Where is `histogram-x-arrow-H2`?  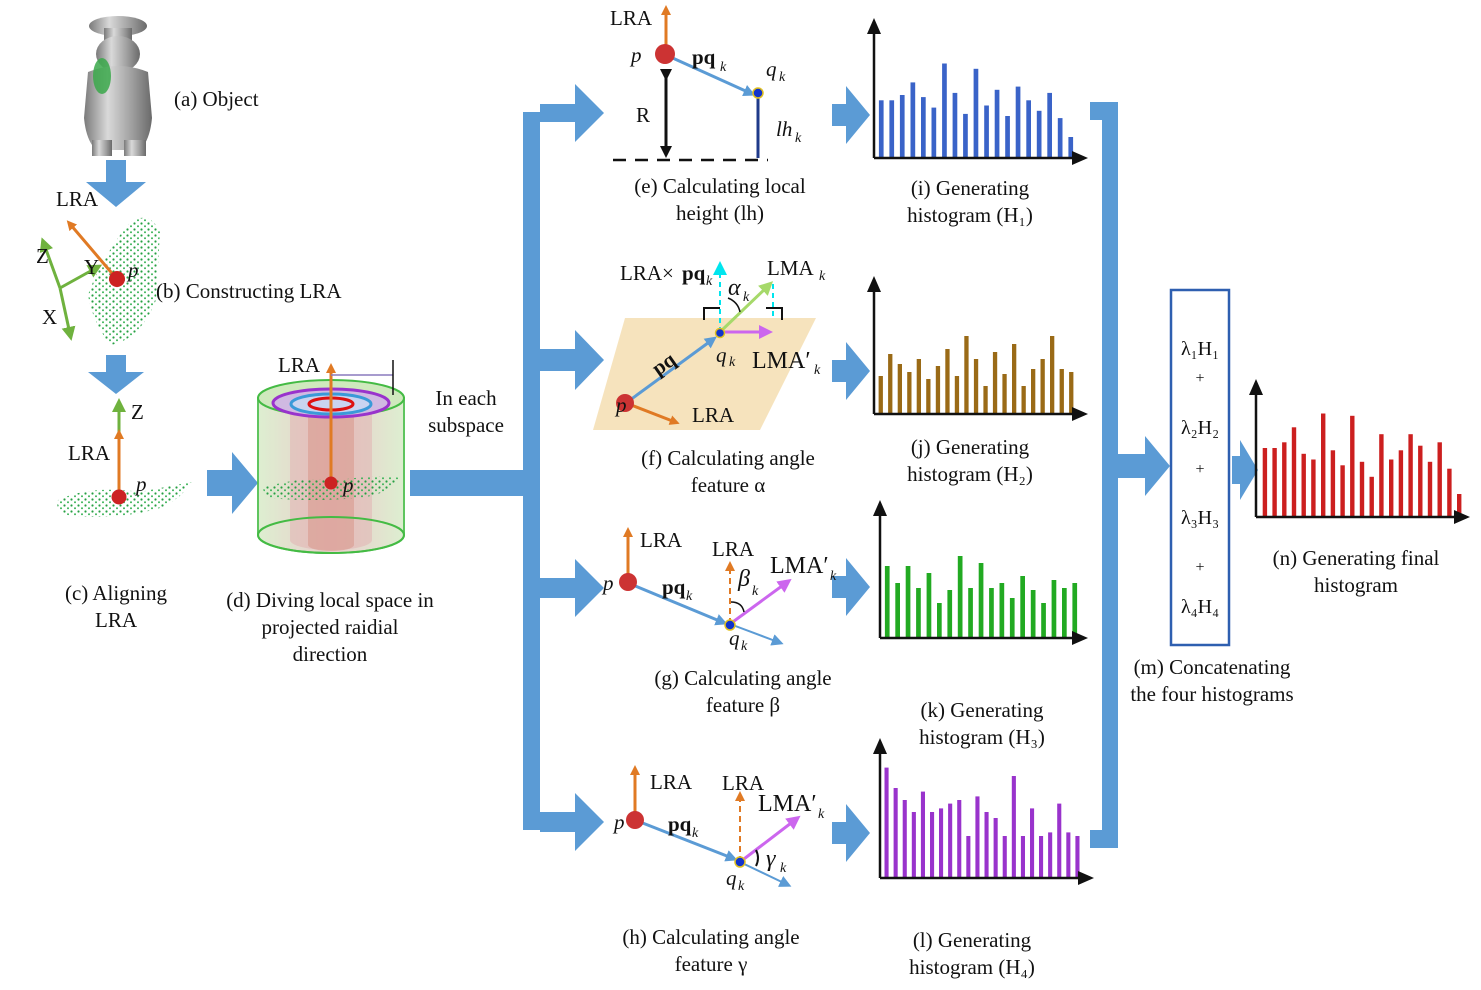 histogram-x-arrow-H2 is located at coordinates (1080, 414).